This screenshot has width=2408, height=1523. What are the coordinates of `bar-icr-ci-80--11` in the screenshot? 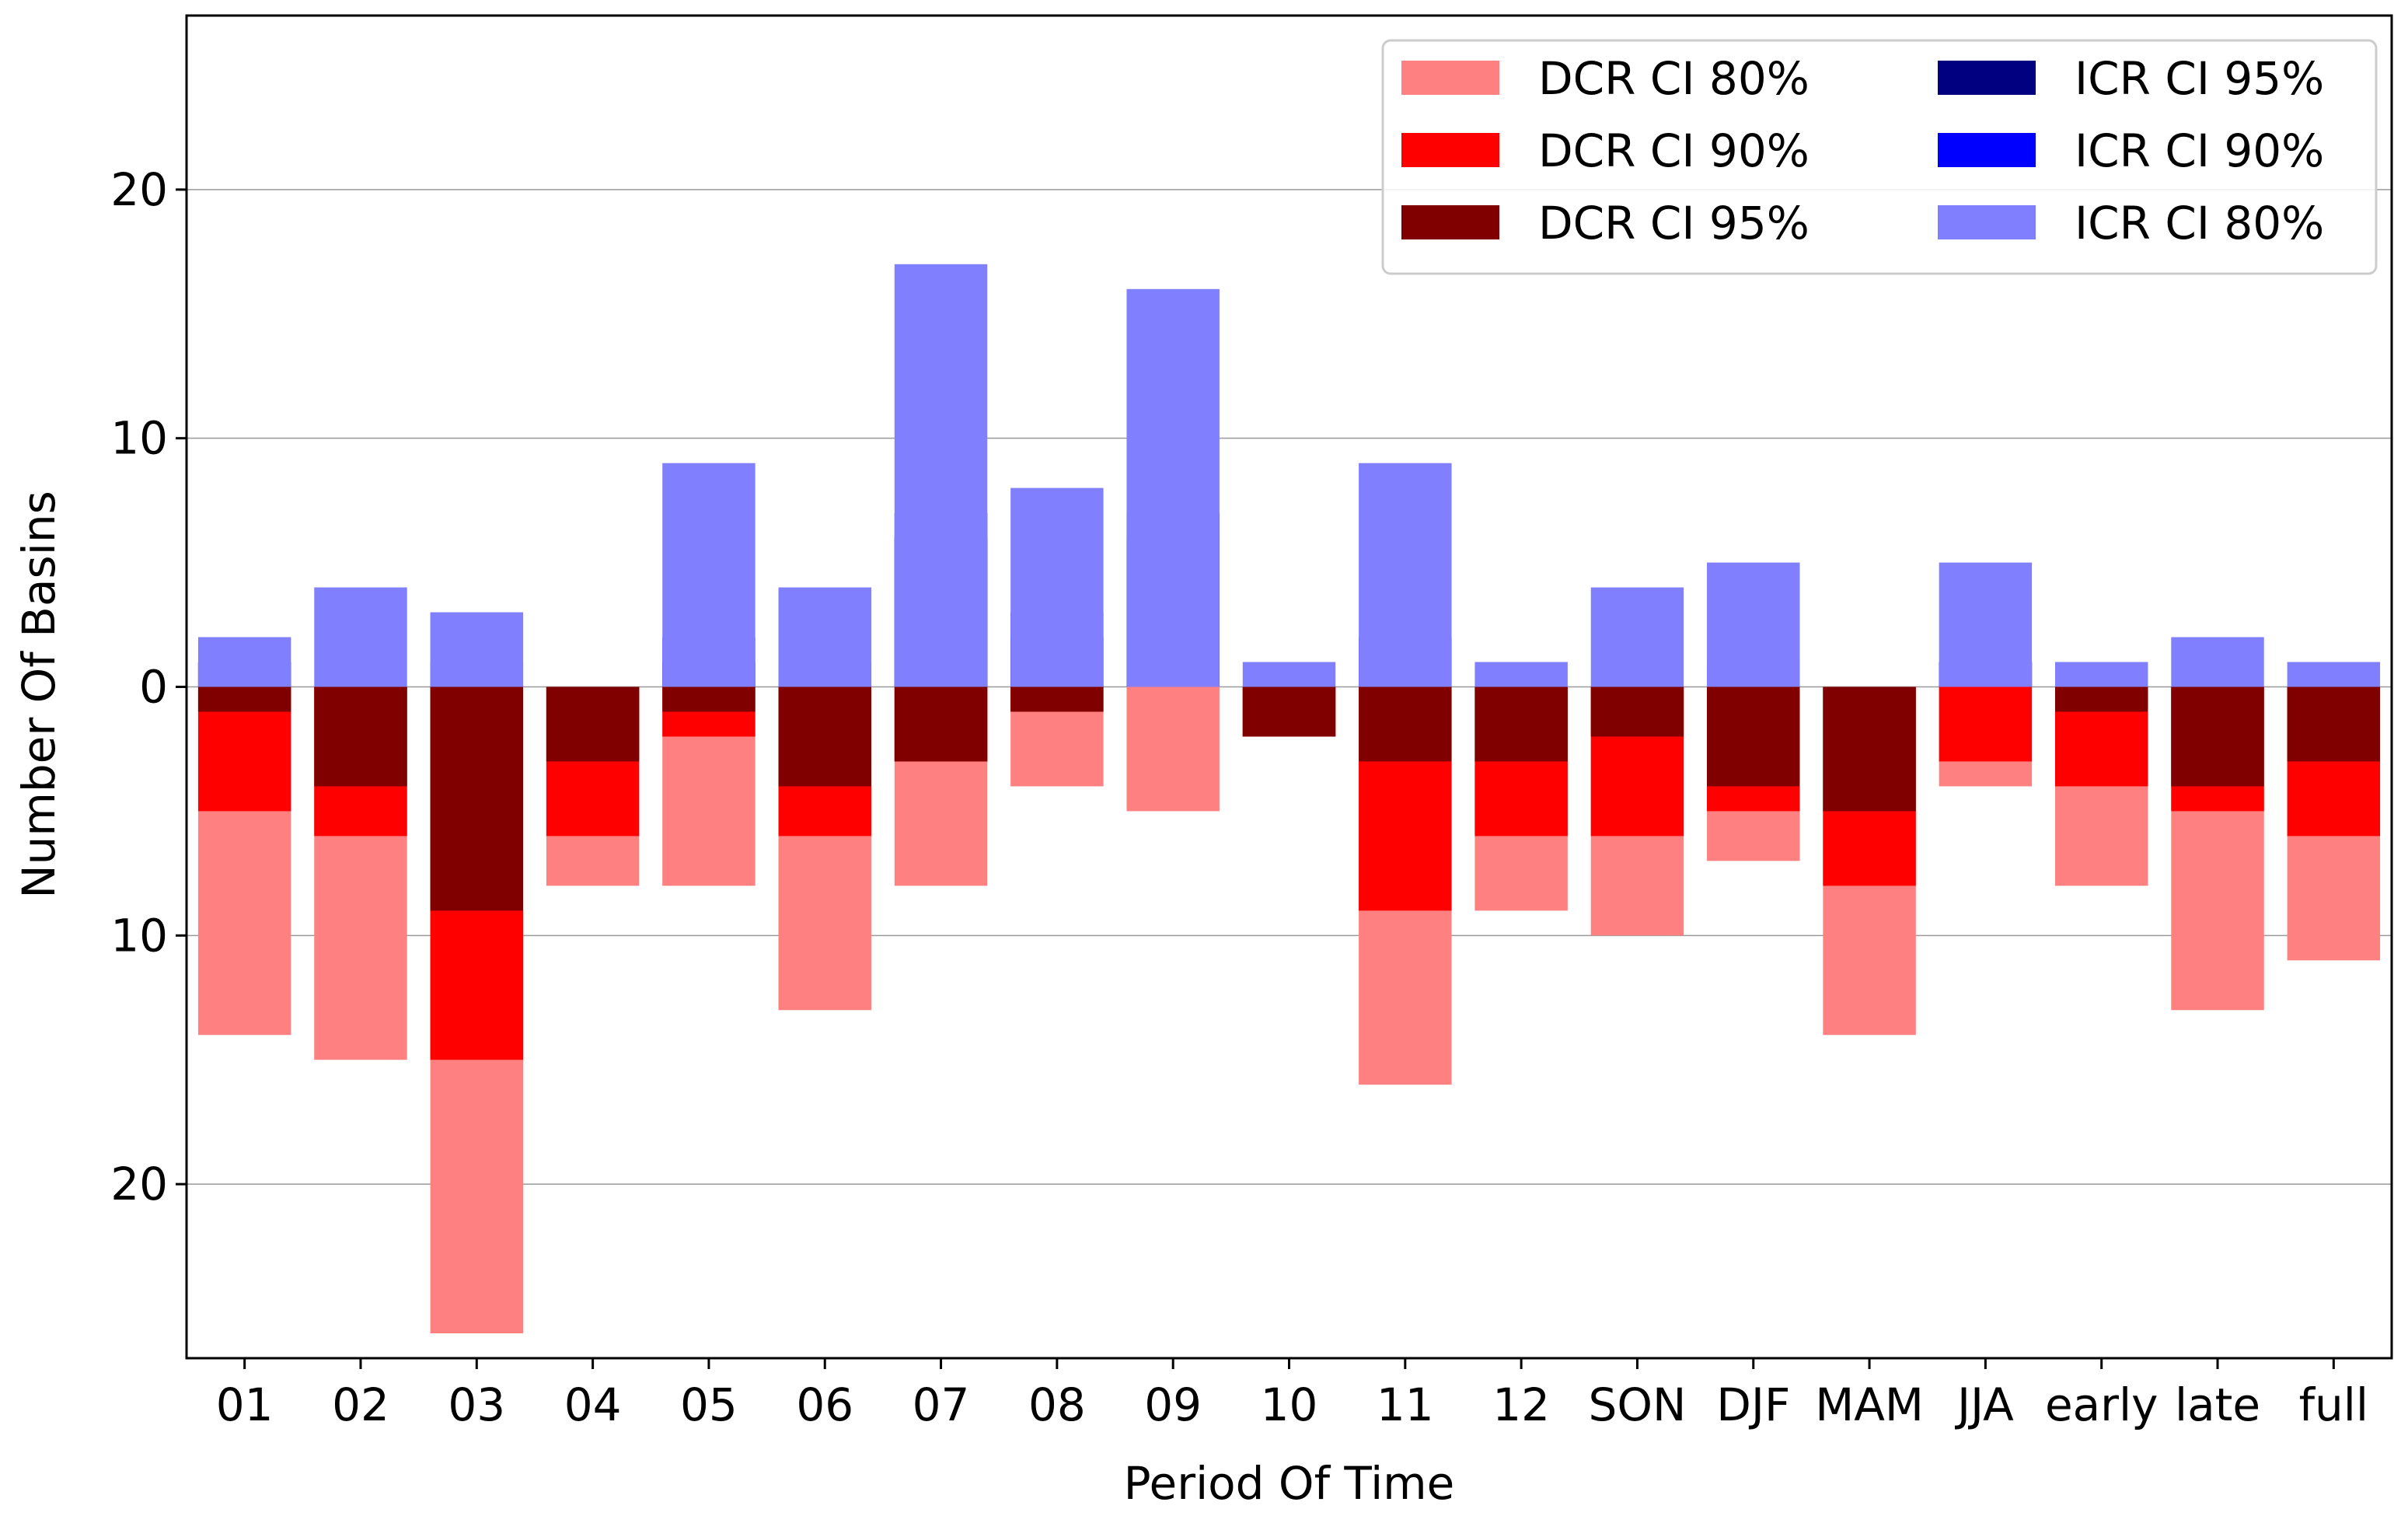 It's located at (1405, 575).